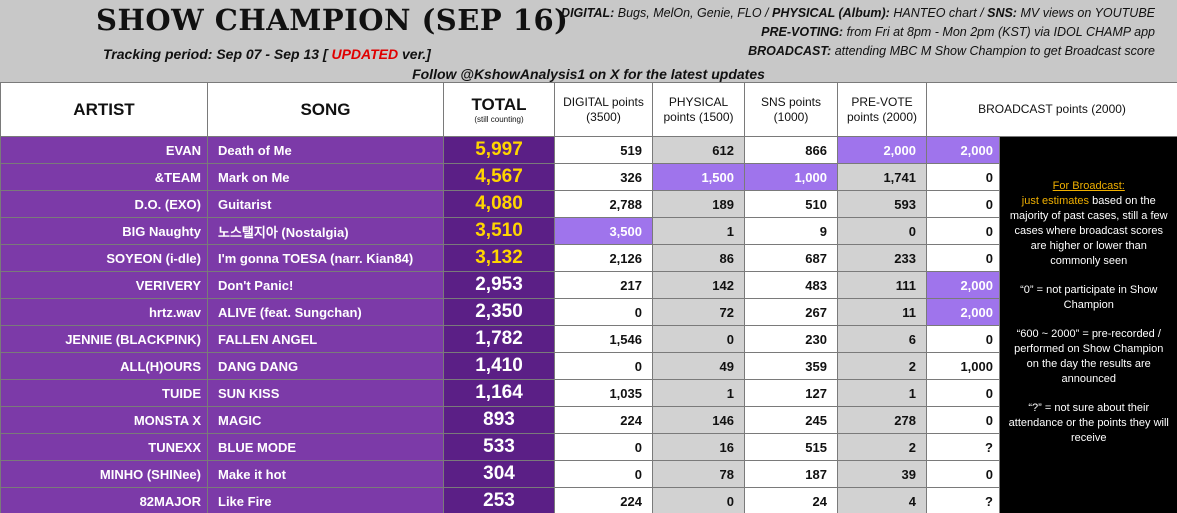  What do you see at coordinates (104, 420) in the screenshot?
I see `artist-cell: MONSTA X` at bounding box center [104, 420].